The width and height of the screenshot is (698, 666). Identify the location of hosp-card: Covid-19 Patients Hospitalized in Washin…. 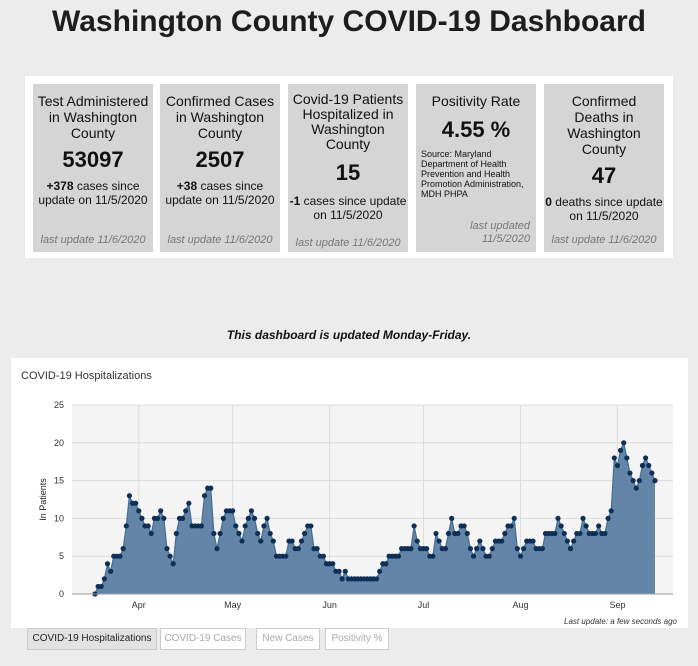
(348, 168).